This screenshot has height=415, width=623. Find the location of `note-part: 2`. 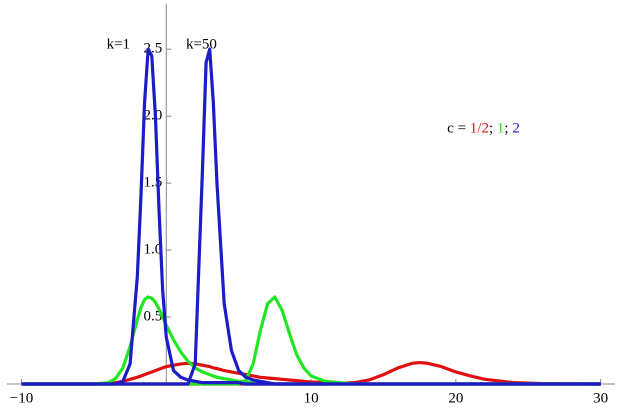

note-part: 2 is located at coordinates (516, 129).